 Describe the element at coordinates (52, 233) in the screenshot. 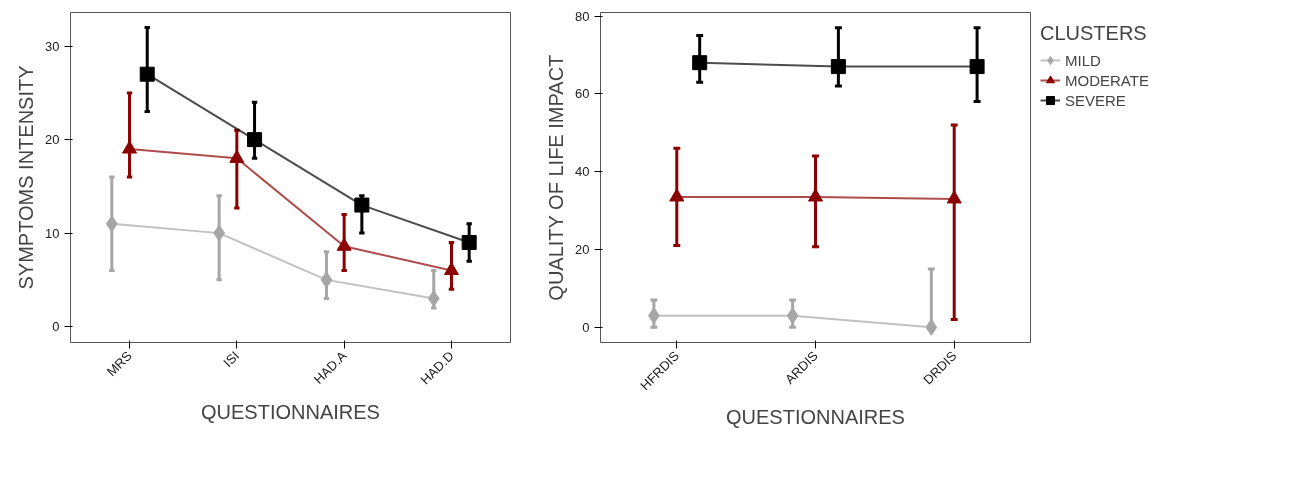

I see `y-tick-label: 10` at that location.